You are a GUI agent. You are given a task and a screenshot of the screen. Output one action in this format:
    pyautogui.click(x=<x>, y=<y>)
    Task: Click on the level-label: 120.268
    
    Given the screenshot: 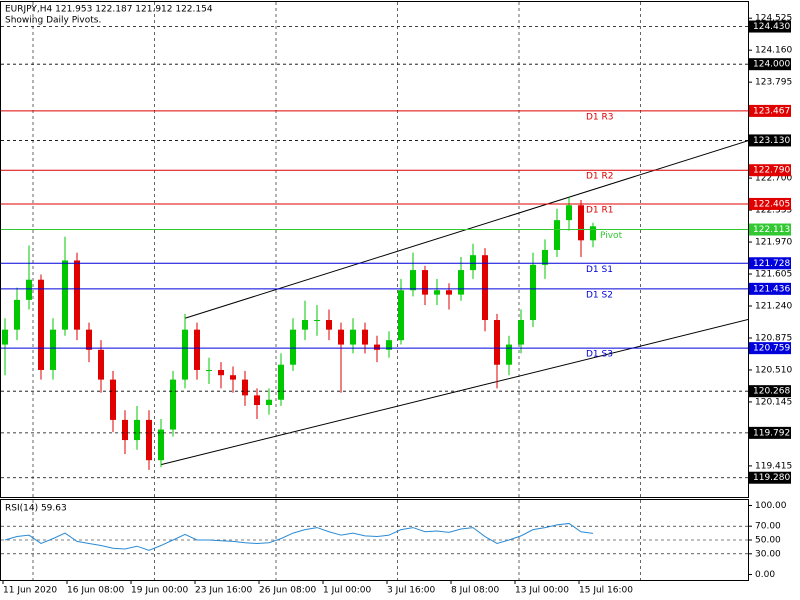 What is the action you would take?
    pyautogui.click(x=771, y=392)
    